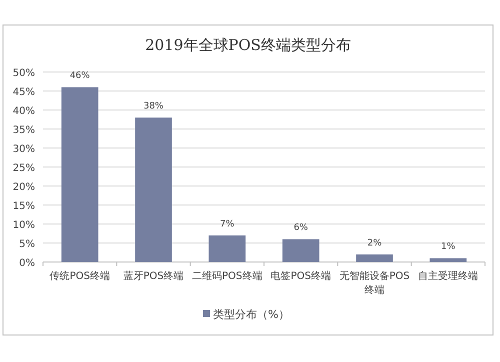 Image resolution: width=500 pixels, height=362 pixels. Describe the element at coordinates (448, 276) in the screenshot. I see `x-tick-label: 自主受理终端` at that location.